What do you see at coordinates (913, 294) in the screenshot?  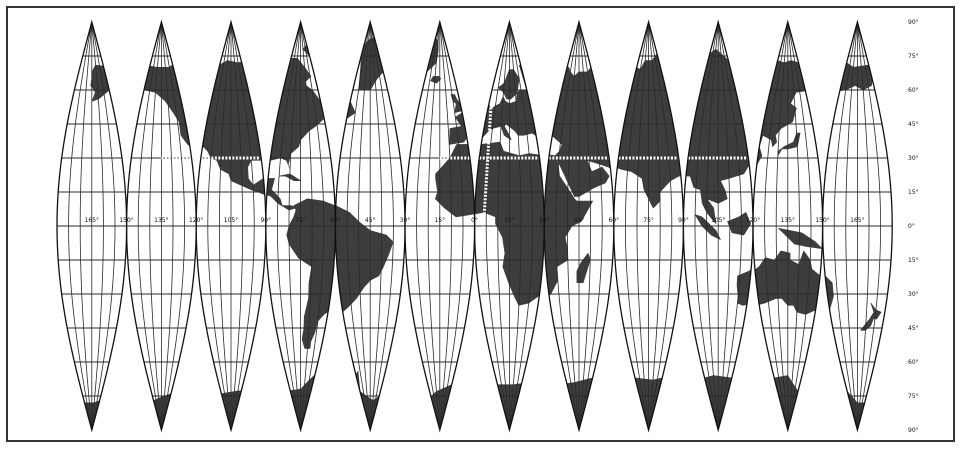 I see `latitude-label: 30°` at bounding box center [913, 294].